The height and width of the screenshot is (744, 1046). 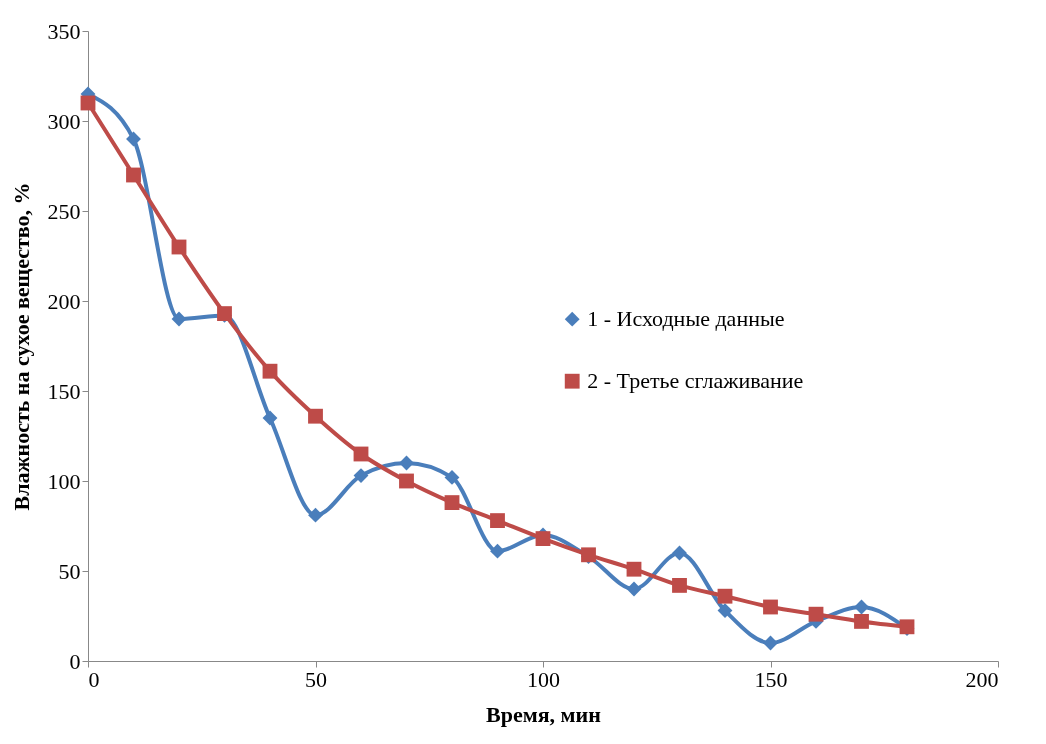 What do you see at coordinates (64, 481) in the screenshot?
I see `y-tick-label: 100` at bounding box center [64, 481].